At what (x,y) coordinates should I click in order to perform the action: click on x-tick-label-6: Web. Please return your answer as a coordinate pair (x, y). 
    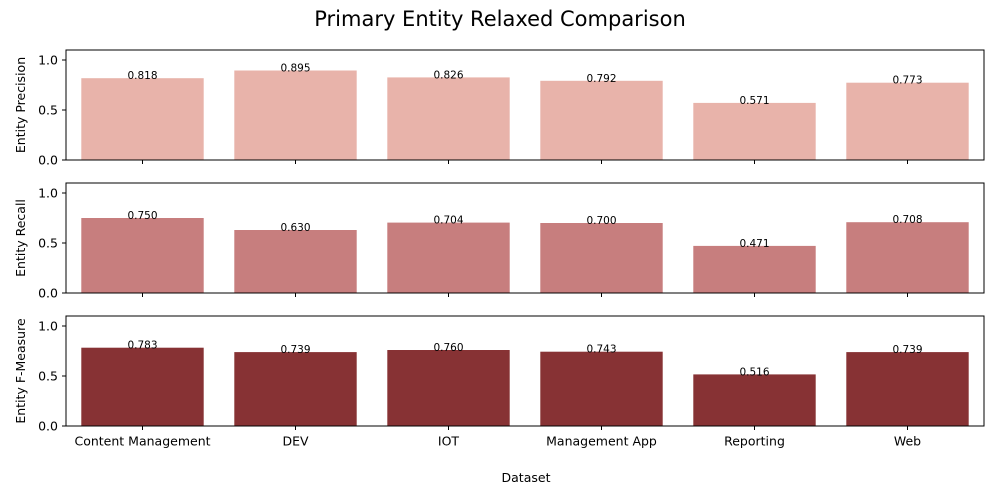
    Looking at the image, I should click on (907, 441).